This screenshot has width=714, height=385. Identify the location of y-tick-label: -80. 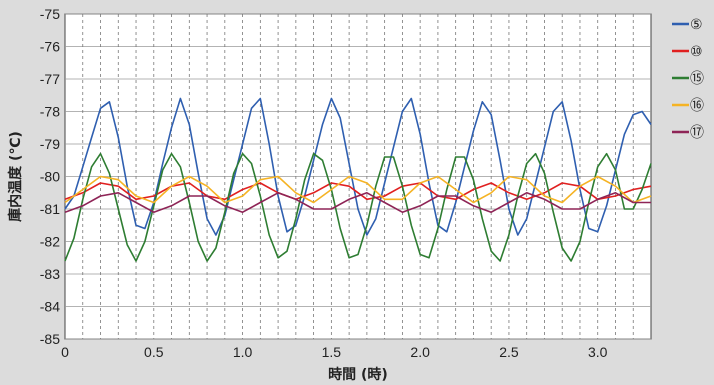
(50, 177).